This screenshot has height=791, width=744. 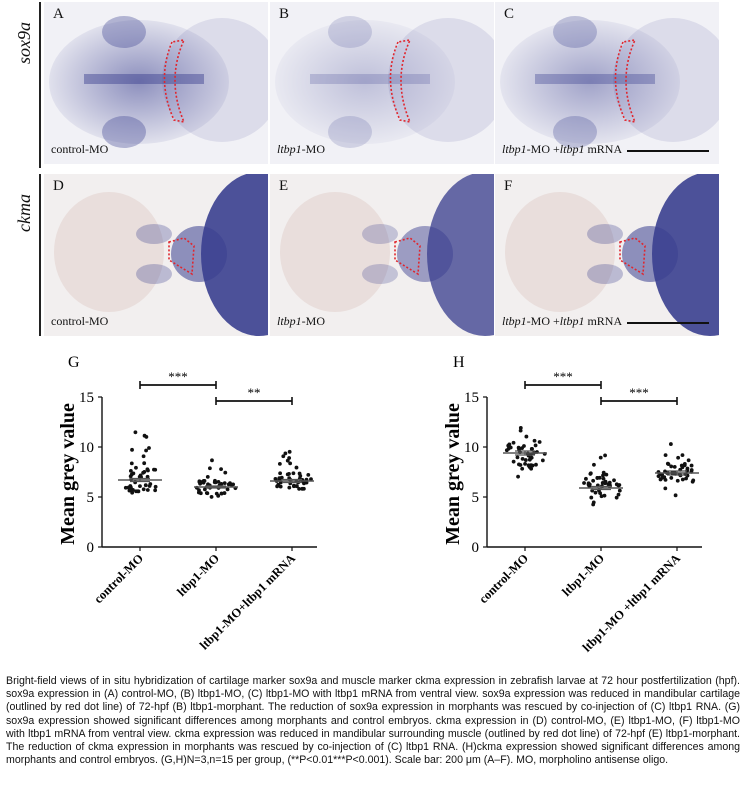 I want to click on panel-letter: C, so click(x=509, y=14).